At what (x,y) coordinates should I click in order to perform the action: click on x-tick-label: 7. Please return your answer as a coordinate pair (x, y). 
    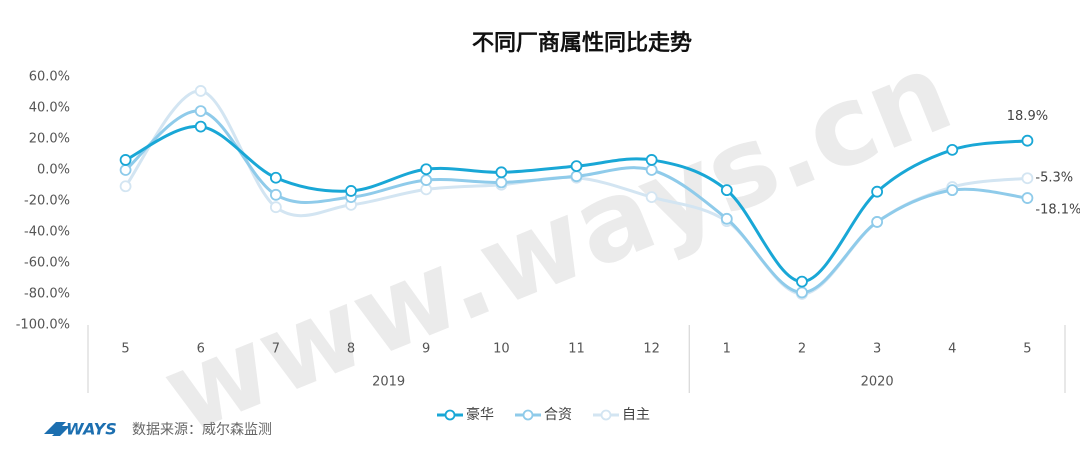
    Looking at the image, I should click on (276, 349).